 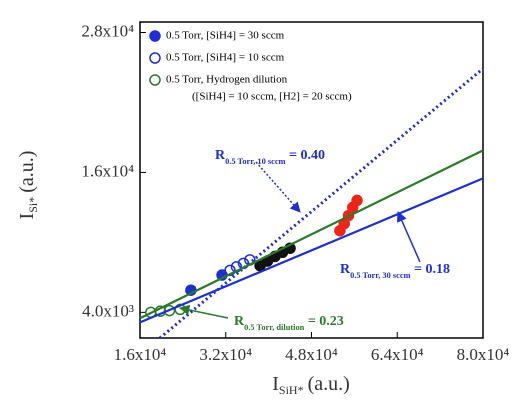 I want to click on x-axis-label-main: I, so click(x=275, y=384).